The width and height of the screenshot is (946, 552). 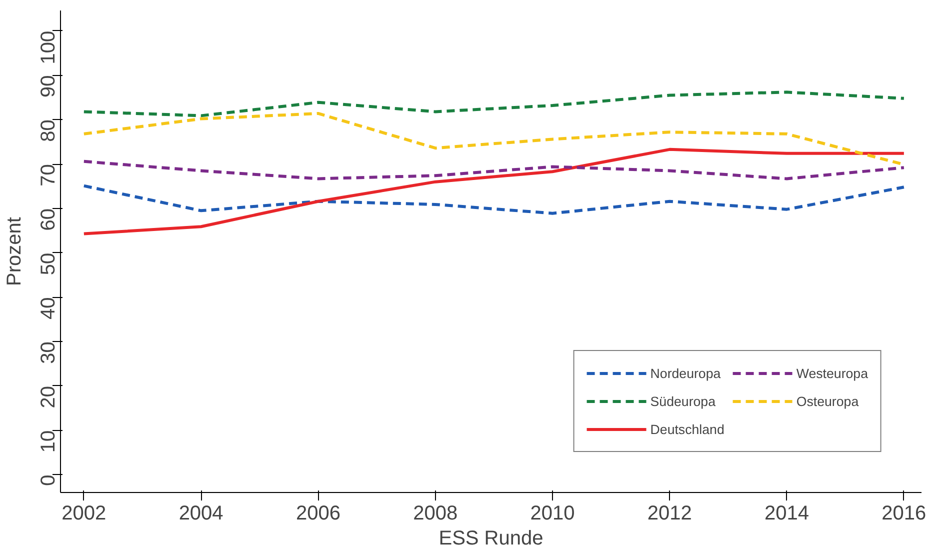 I want to click on y-tick-label: 60, so click(x=49, y=219).